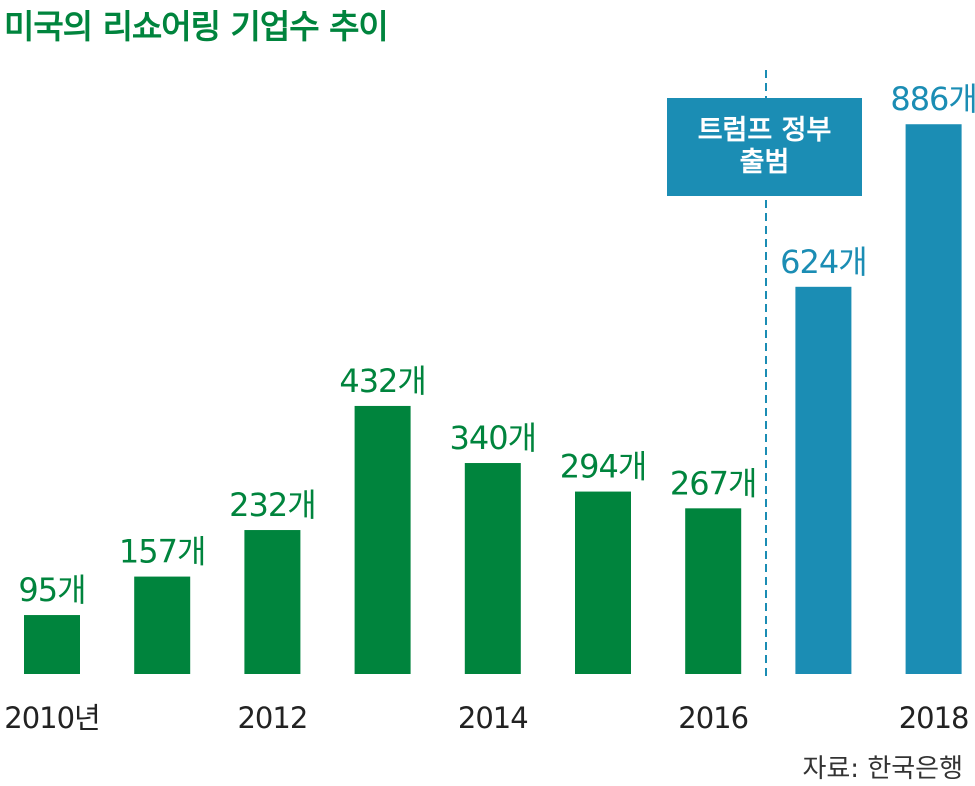 This screenshot has width=975, height=786. What do you see at coordinates (382, 381) in the screenshot?
I see `value-label-2013: 432개` at bounding box center [382, 381].